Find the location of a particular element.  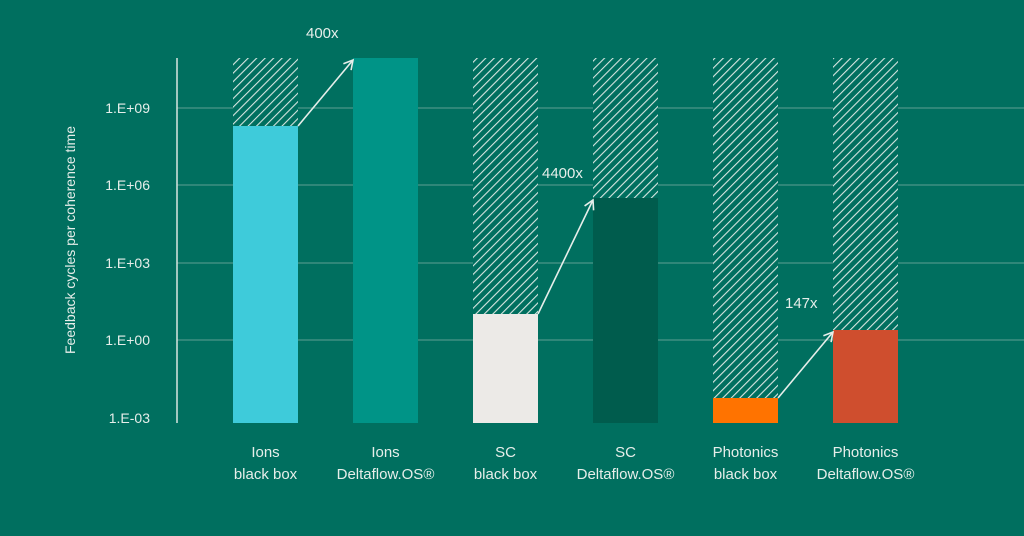

multiplier-label: 147x is located at coordinates (801, 303).